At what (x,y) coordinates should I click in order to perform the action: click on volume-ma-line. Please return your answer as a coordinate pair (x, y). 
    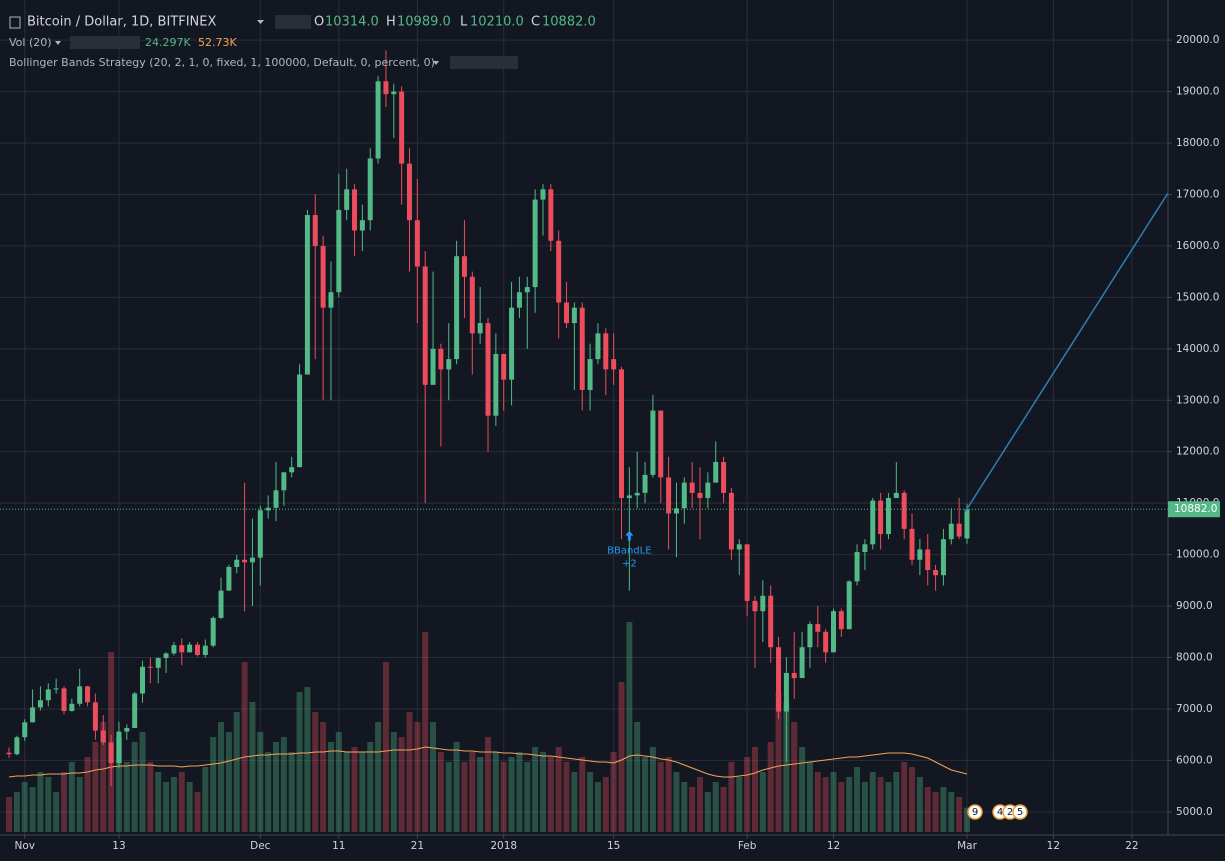
    Looking at the image, I should click on (488, 762).